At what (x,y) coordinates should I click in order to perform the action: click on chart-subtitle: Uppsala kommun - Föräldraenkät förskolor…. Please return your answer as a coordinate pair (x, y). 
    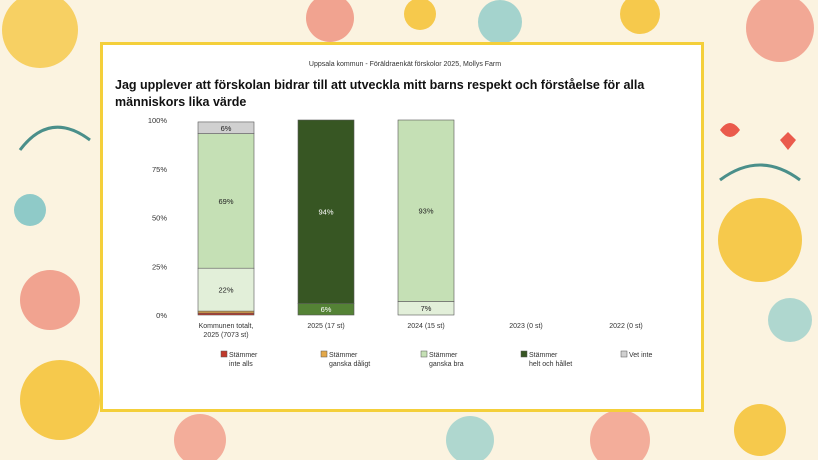
    Looking at the image, I should click on (405, 64).